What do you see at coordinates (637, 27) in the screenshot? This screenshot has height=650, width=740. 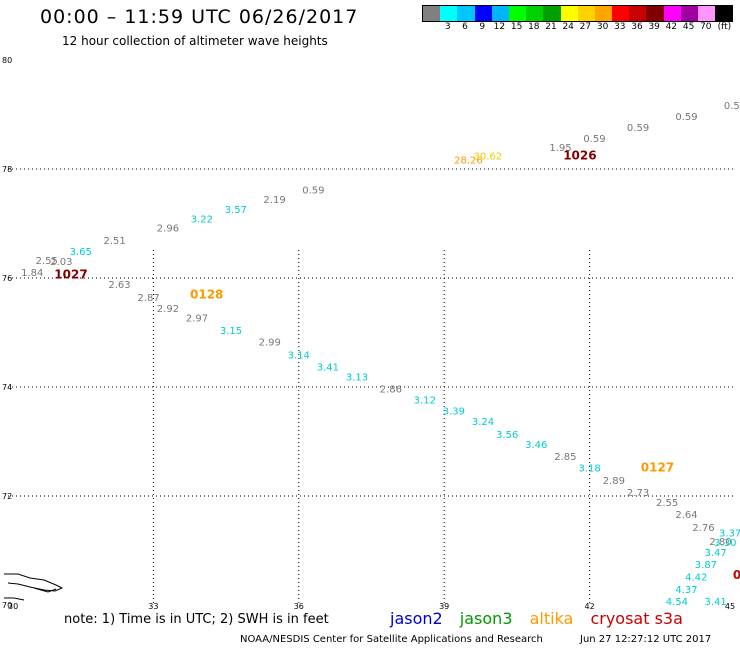 I see `color-scale-label: 36` at bounding box center [637, 27].